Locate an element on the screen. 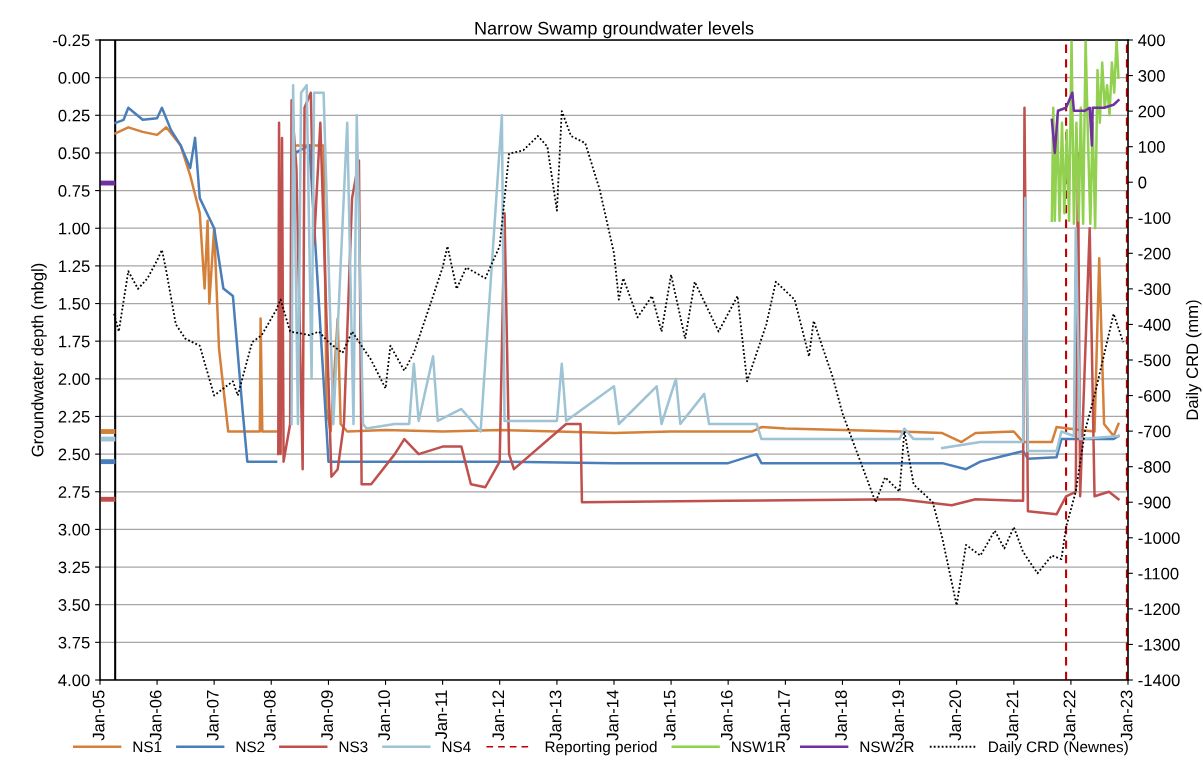 The width and height of the screenshot is (1203, 769). legend-label: Reporting period is located at coordinates (601, 748).